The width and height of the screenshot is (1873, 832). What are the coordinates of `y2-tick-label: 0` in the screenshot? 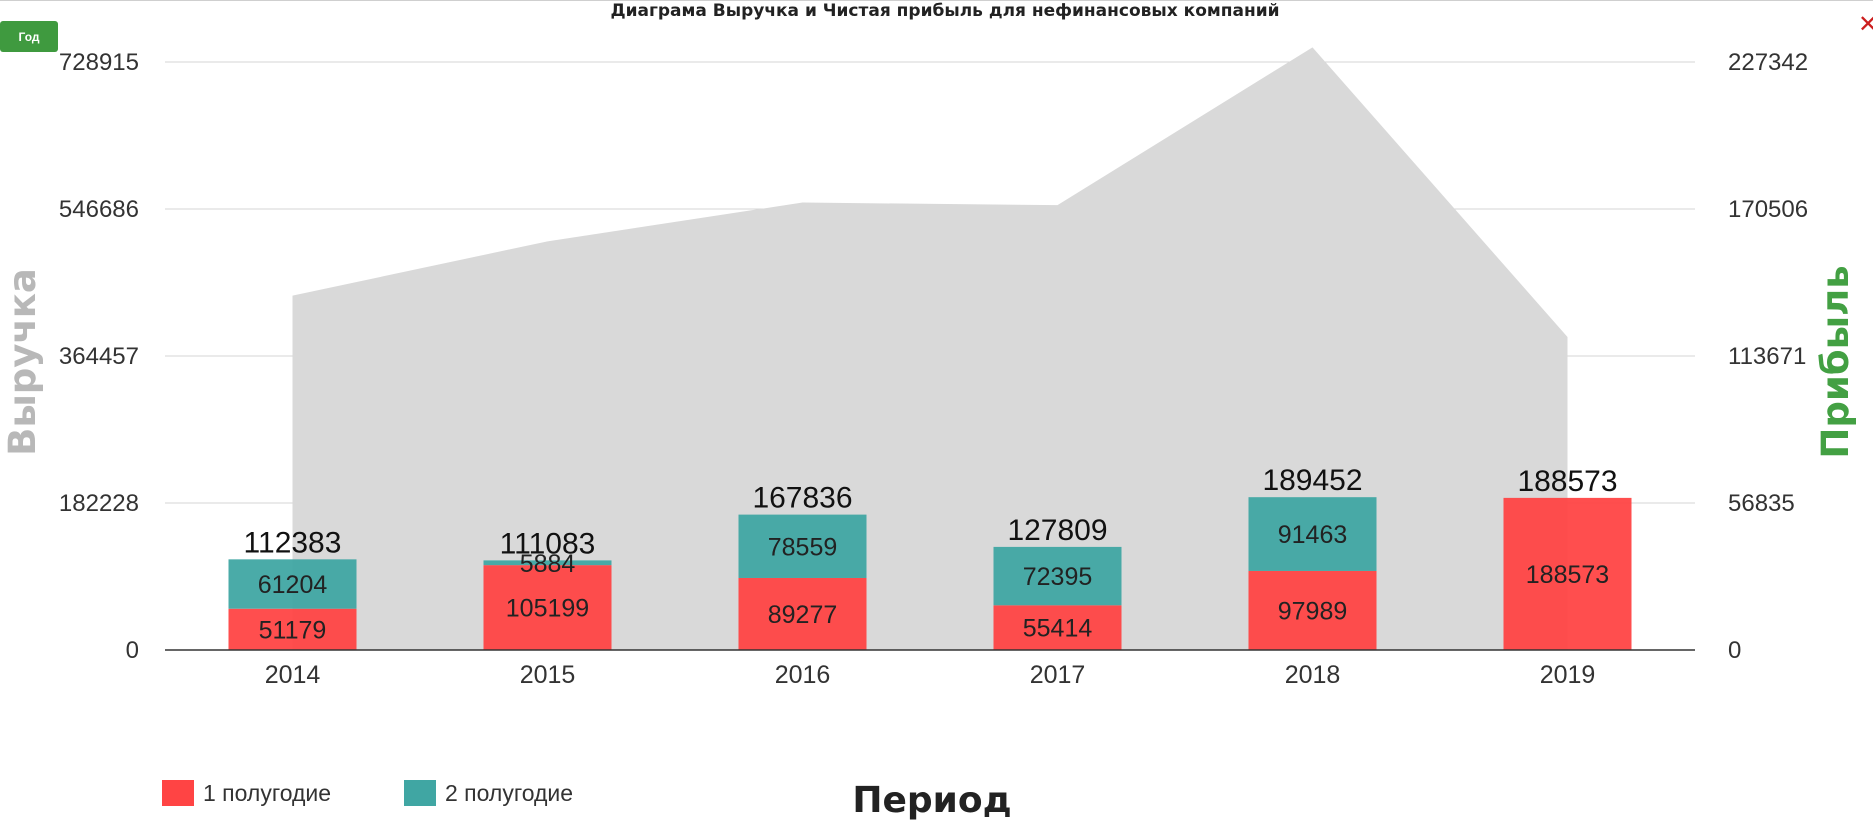 It's located at (1734, 650).